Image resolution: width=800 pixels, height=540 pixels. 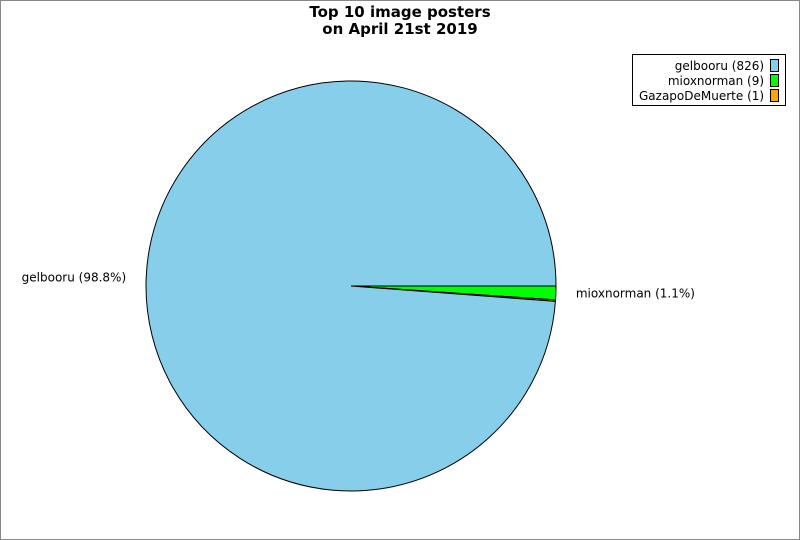 What do you see at coordinates (702, 95) in the screenshot?
I see `legend-label: GazapoDeMuerte (1)` at bounding box center [702, 95].